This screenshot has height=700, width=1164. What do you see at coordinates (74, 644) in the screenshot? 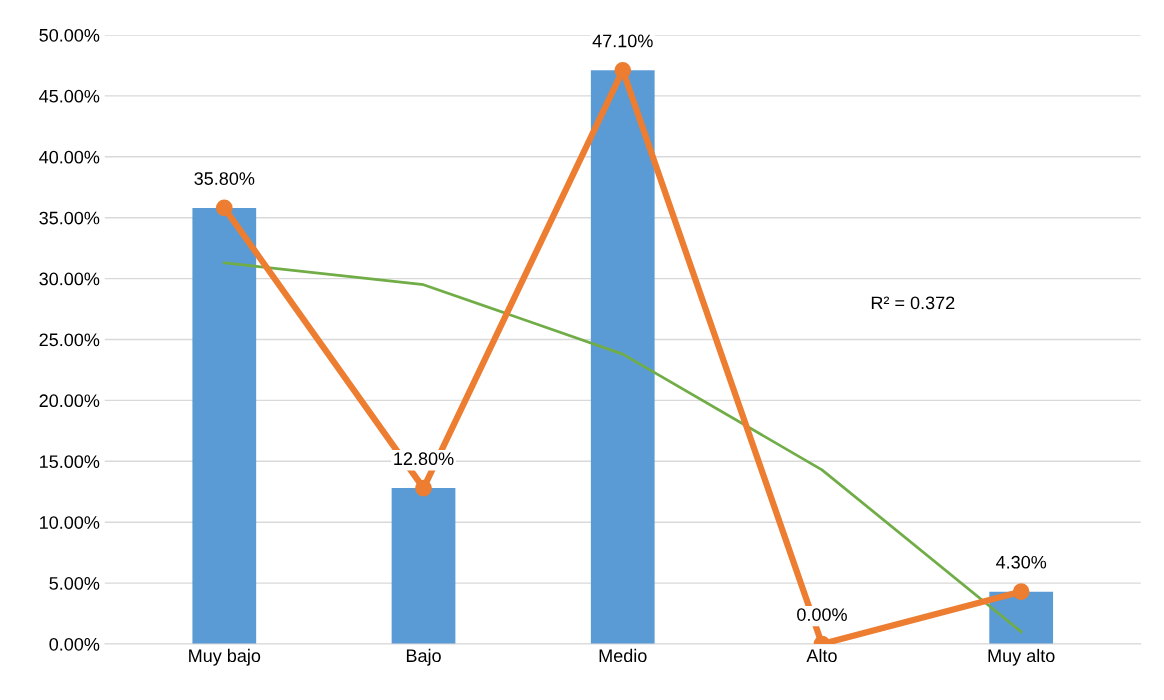
I see `y-tick-label: 0.00%` at bounding box center [74, 644].